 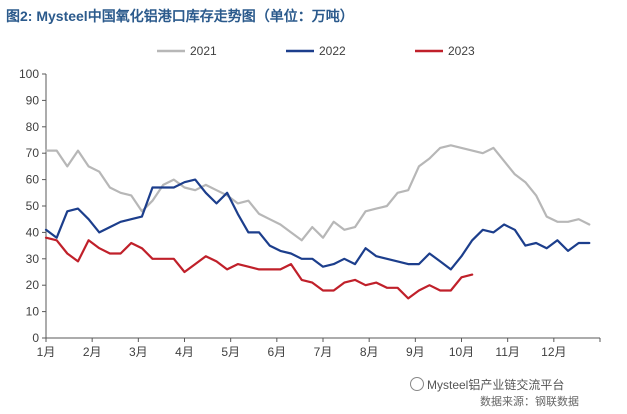 I want to click on x-axis-ticks: 1月 2月 3月 4月 5月 6月 7月 8月 9月 10月 11月 12月, so click(x=319, y=348).